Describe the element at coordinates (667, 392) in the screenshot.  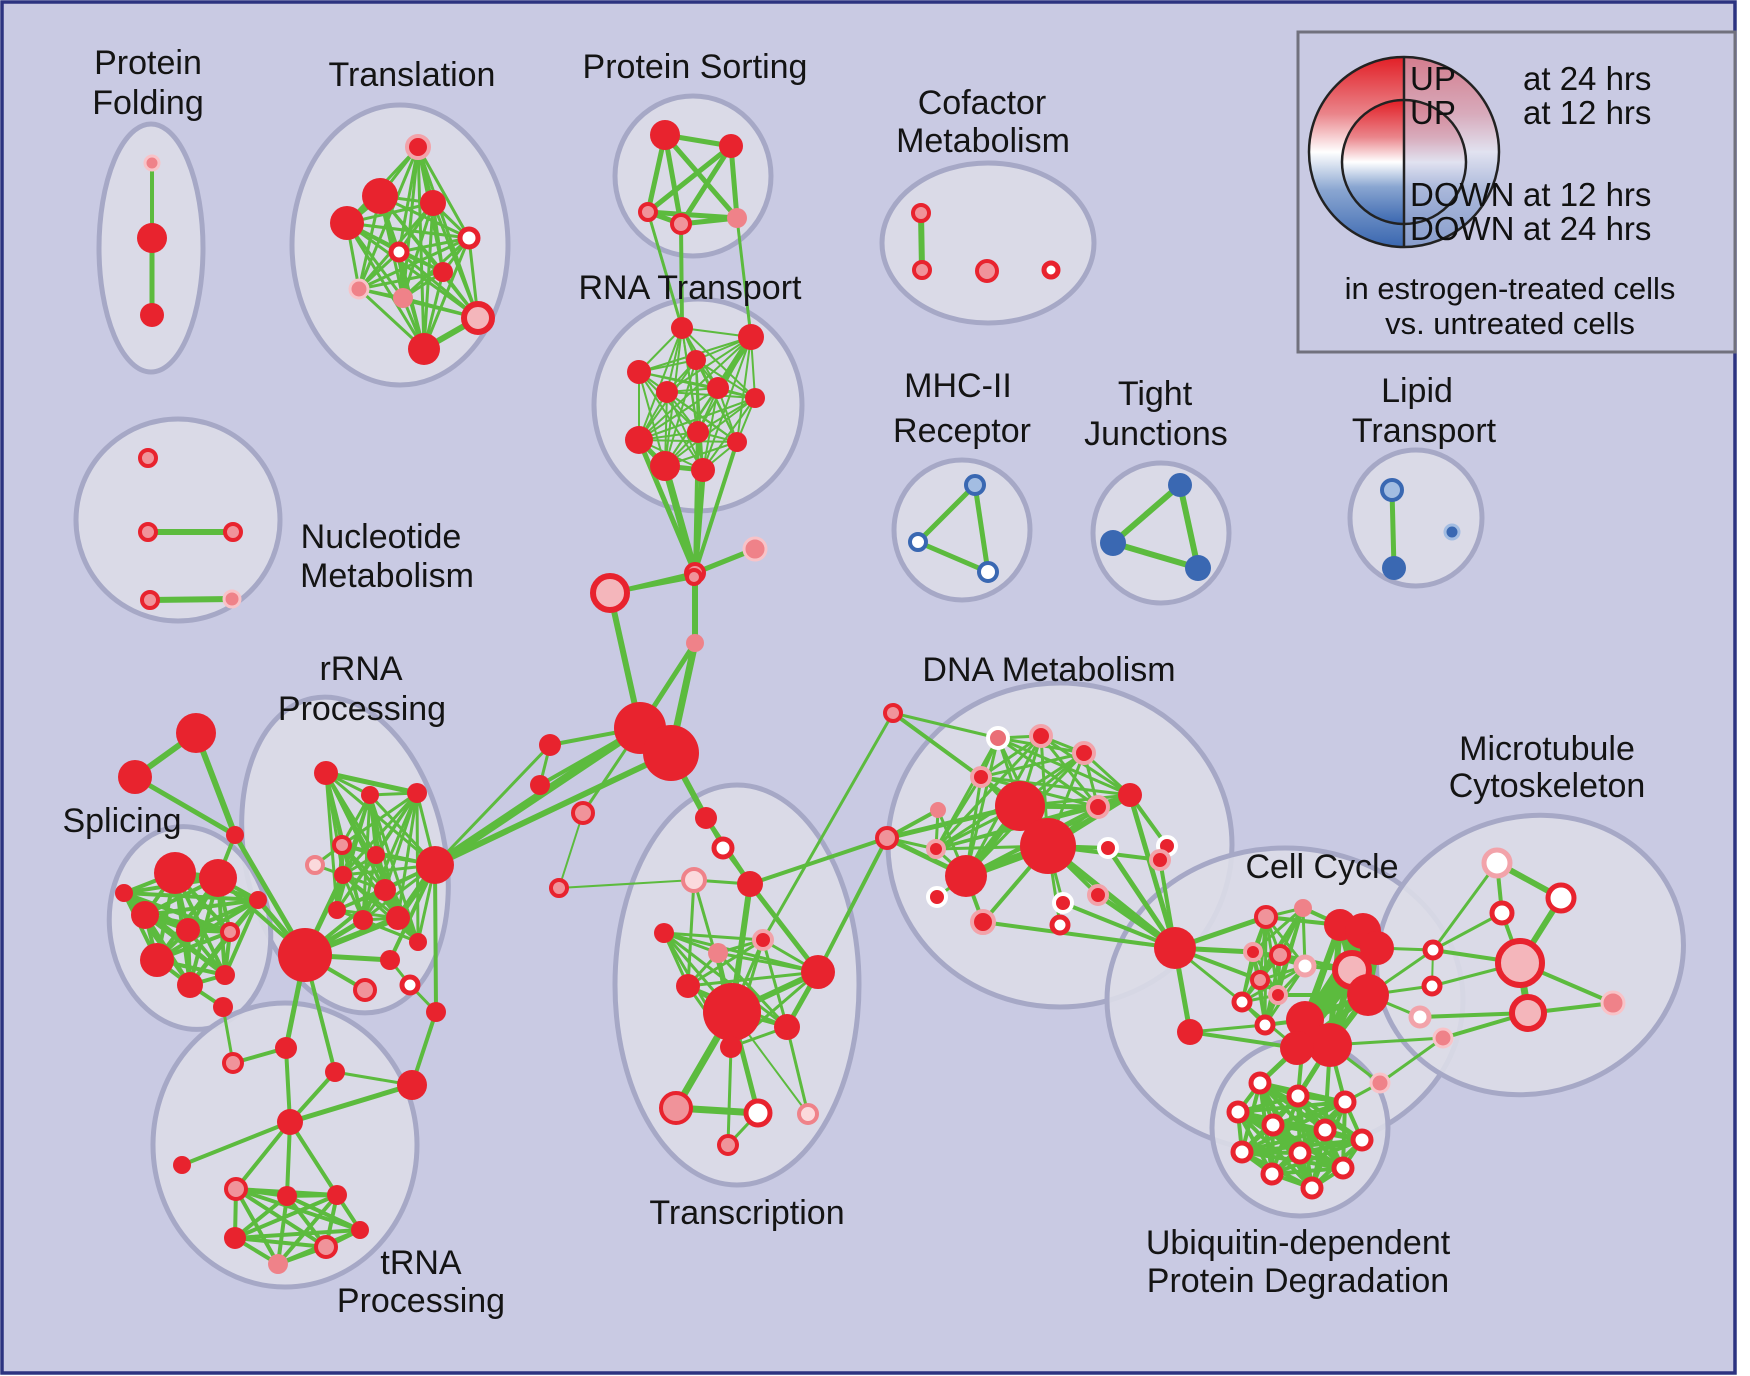
I see `node-rt5` at that location.